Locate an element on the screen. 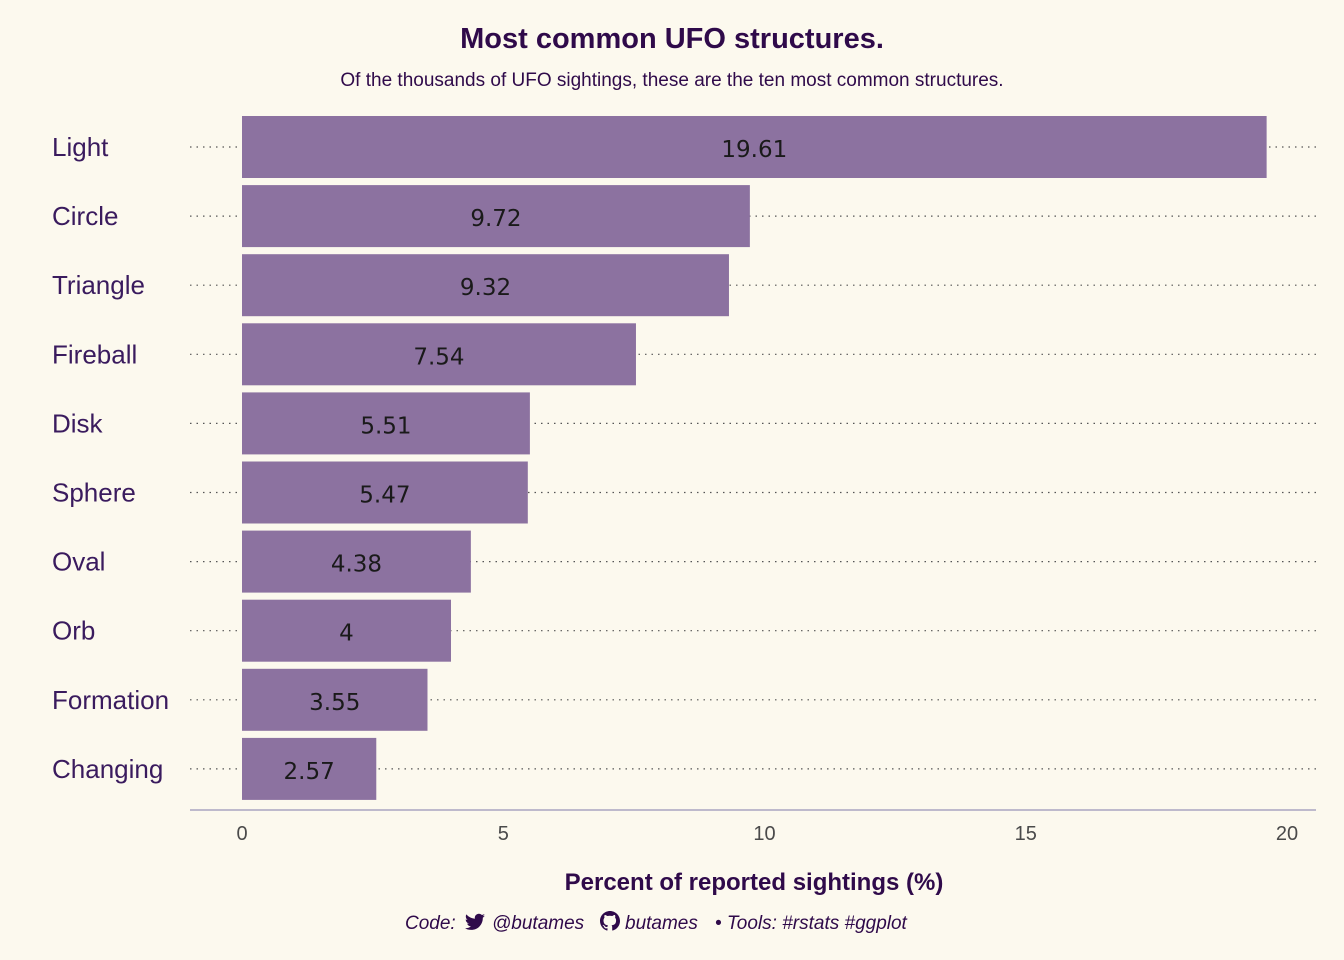 This screenshot has width=1344, height=960. x-axis-ticks: 0 5 10 15 20 is located at coordinates (767, 834).